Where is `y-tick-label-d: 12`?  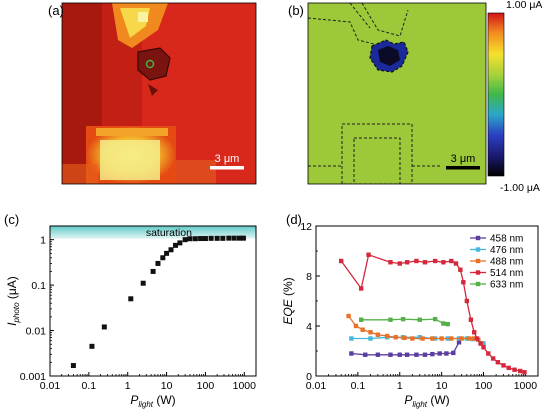
y-tick-label-d: 12 is located at coordinates (306, 227).